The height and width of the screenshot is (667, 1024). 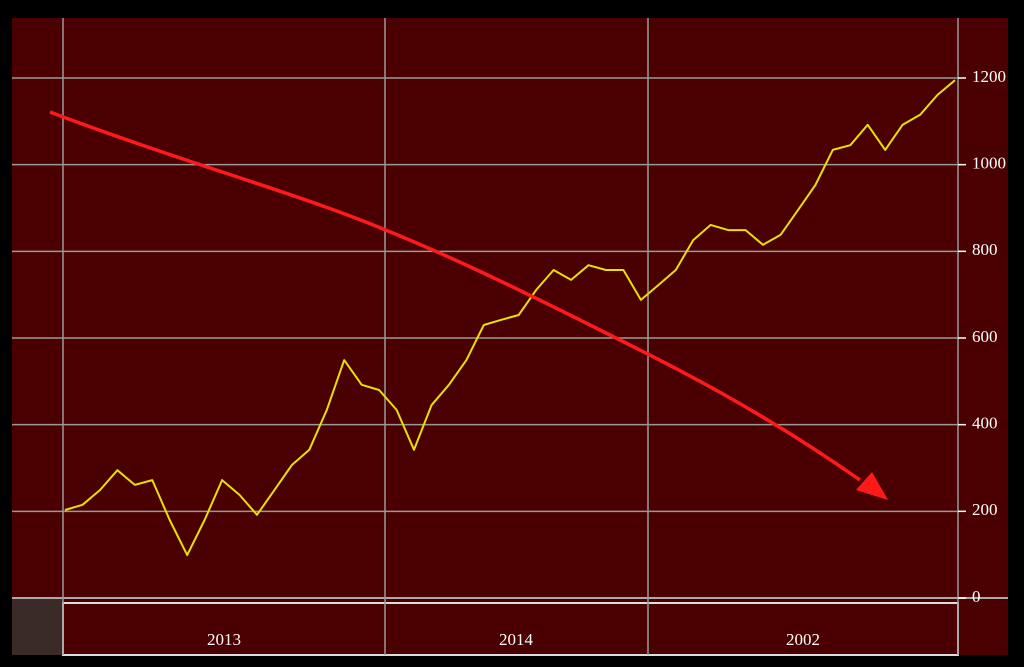 I want to click on y-tick-label: 600, so click(x=985, y=336).